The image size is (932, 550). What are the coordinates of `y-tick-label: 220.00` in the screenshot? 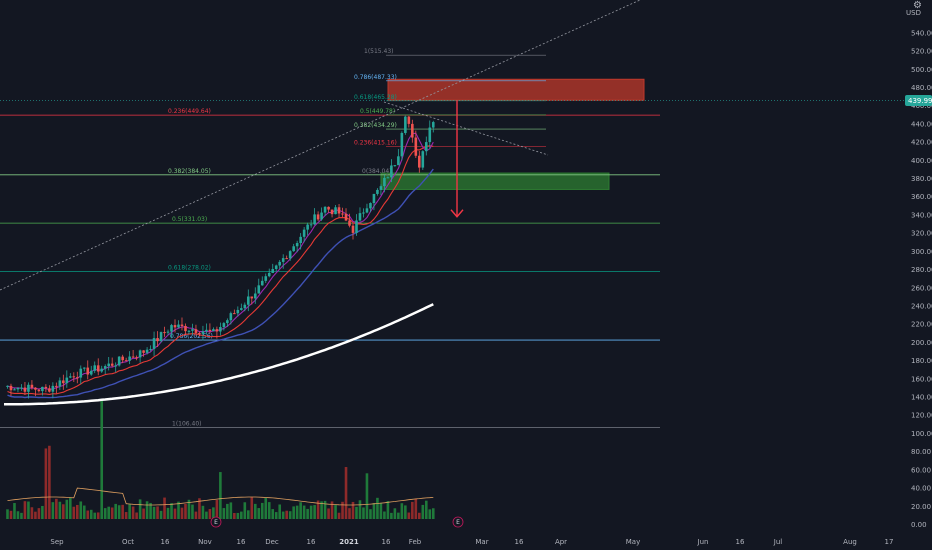 It's located at (921, 325).